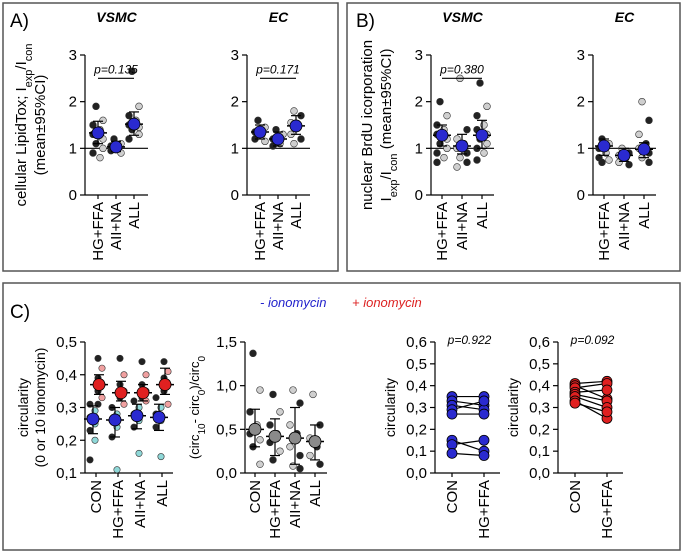 The height and width of the screenshot is (558, 685). What do you see at coordinates (607, 390) in the screenshot?
I see `pair-point-hgffa` at bounding box center [607, 390].